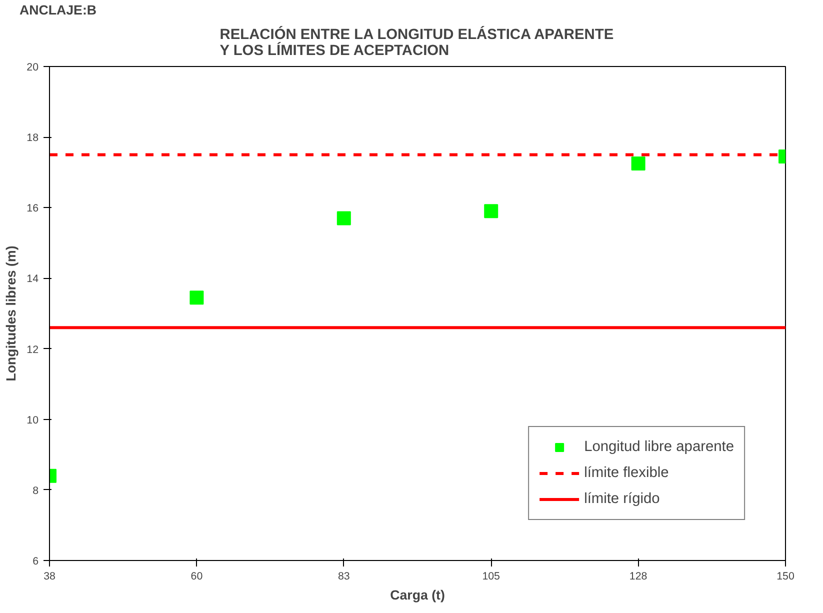  Describe the element at coordinates (638, 576) in the screenshot. I see `x-tick-label: 128` at that location.